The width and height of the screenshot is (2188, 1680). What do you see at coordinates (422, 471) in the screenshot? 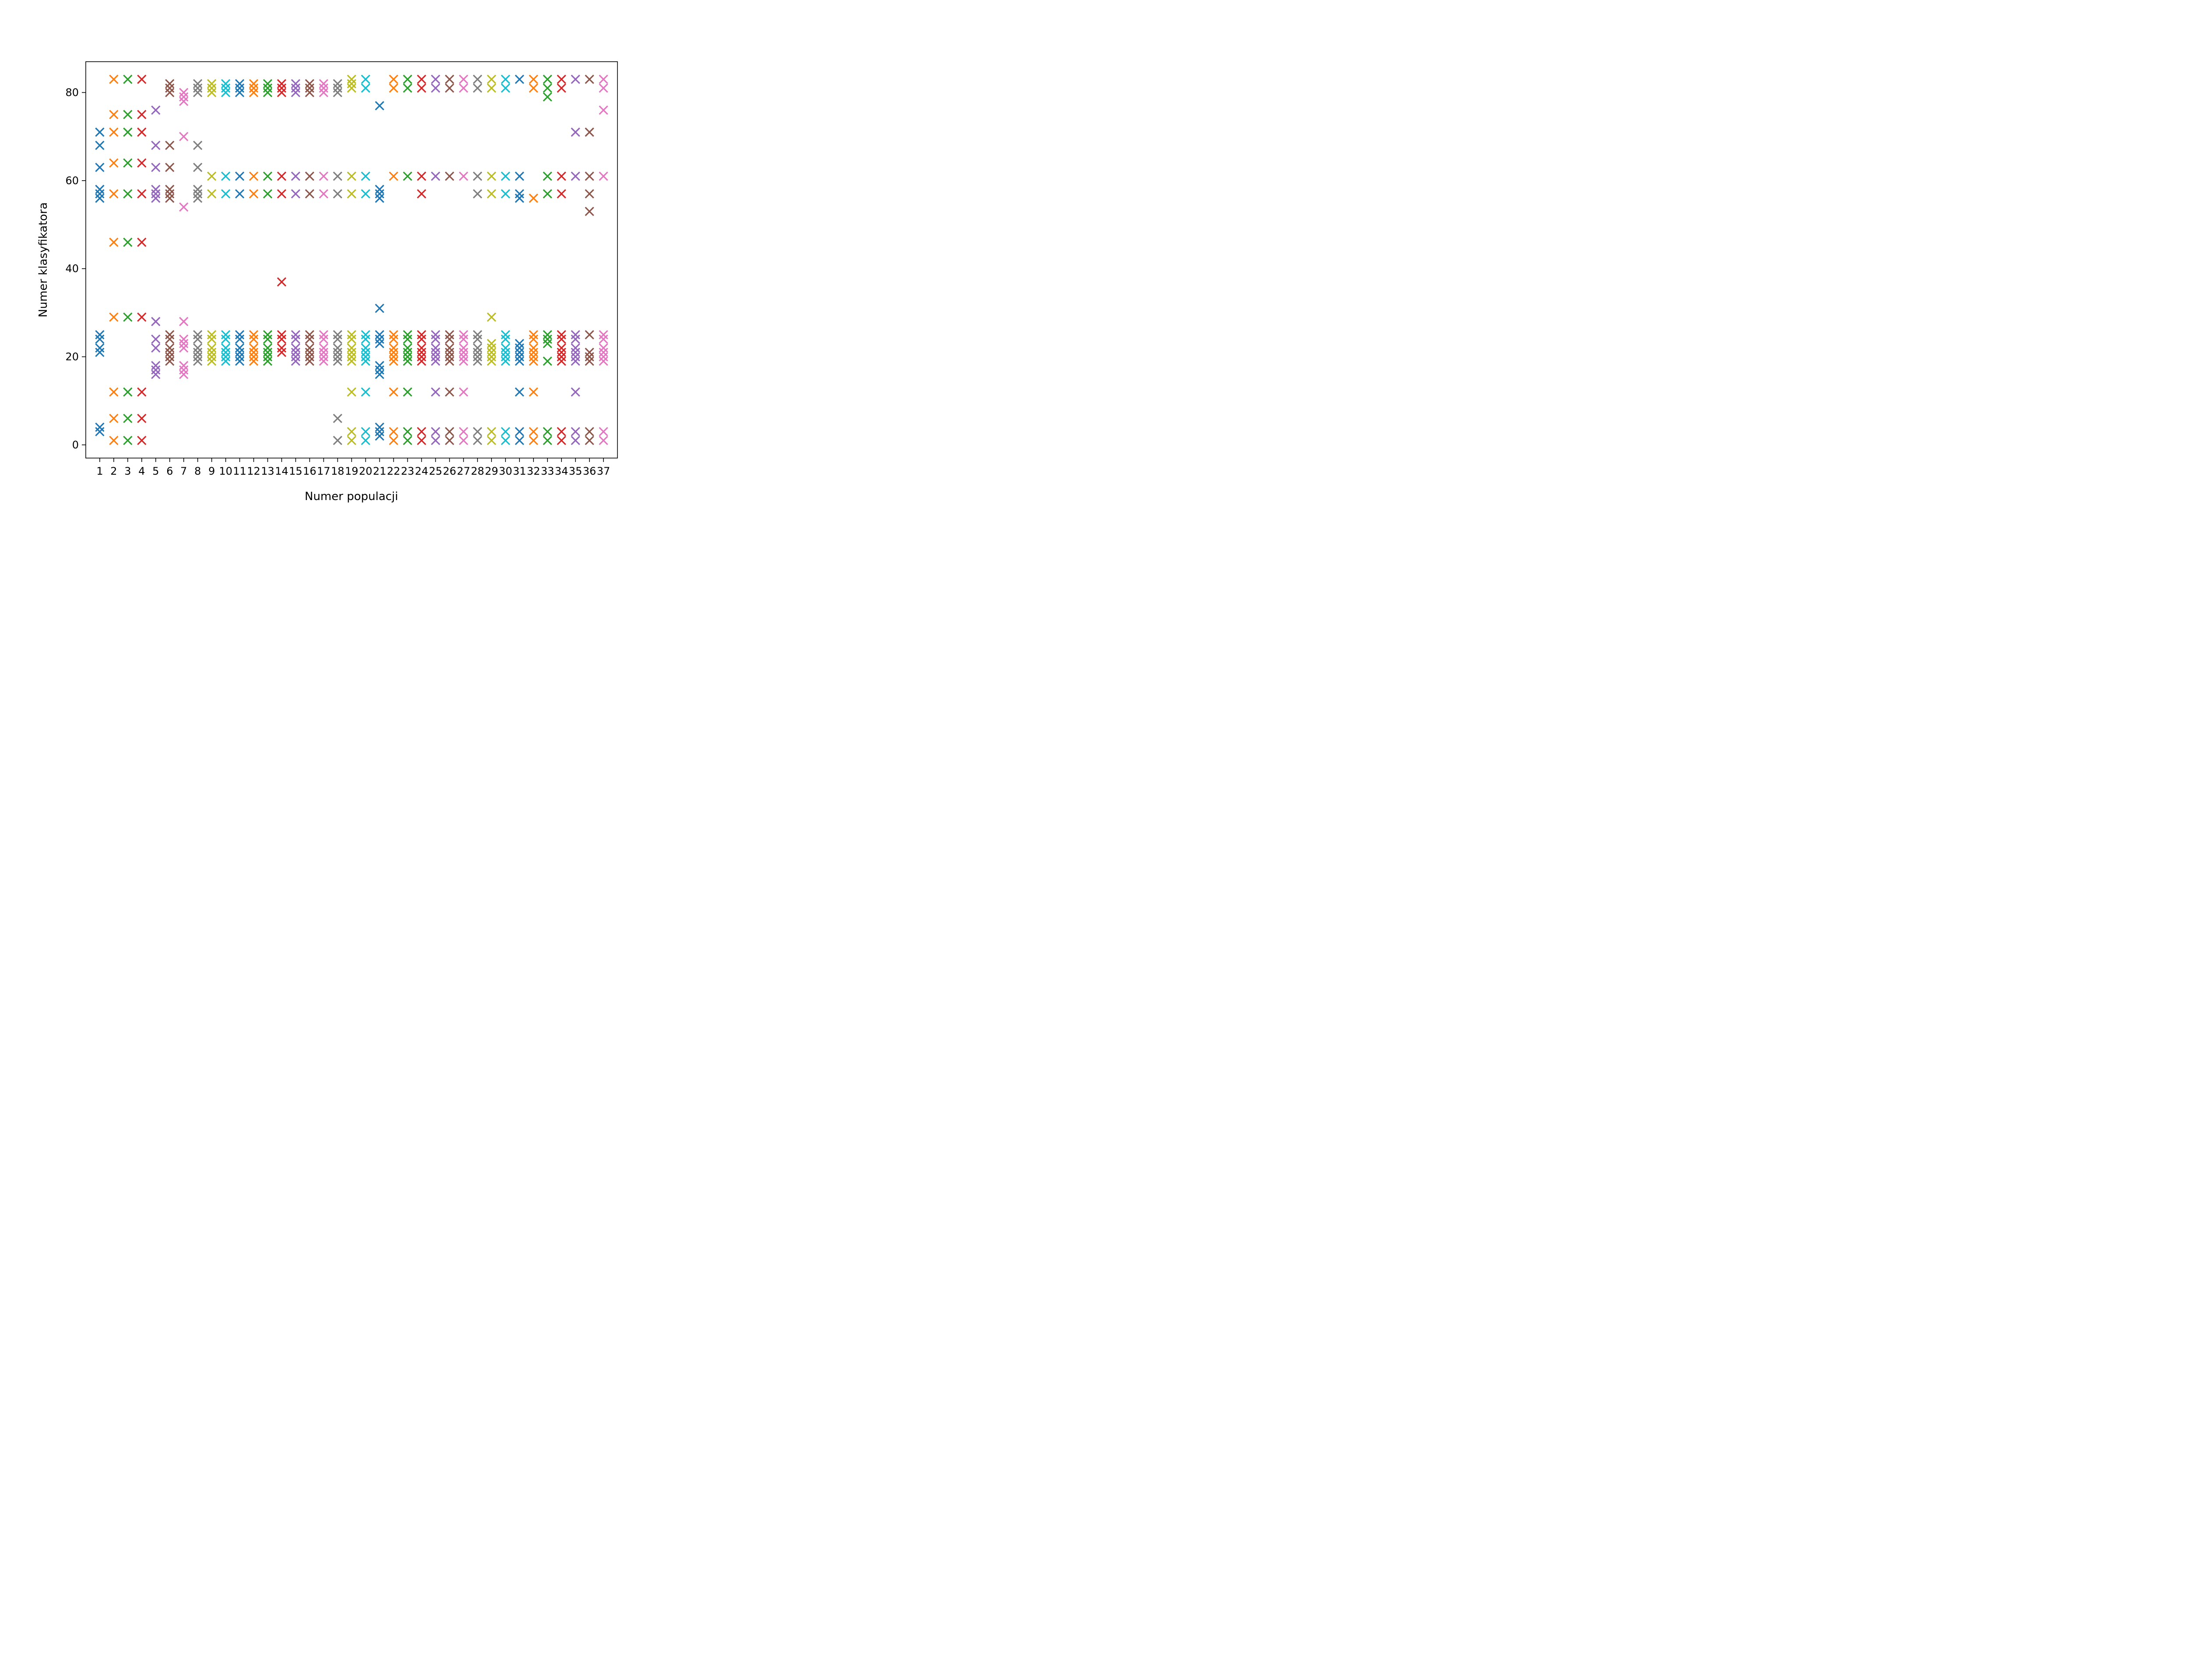
I see `x-tick-label: 24` at bounding box center [422, 471].